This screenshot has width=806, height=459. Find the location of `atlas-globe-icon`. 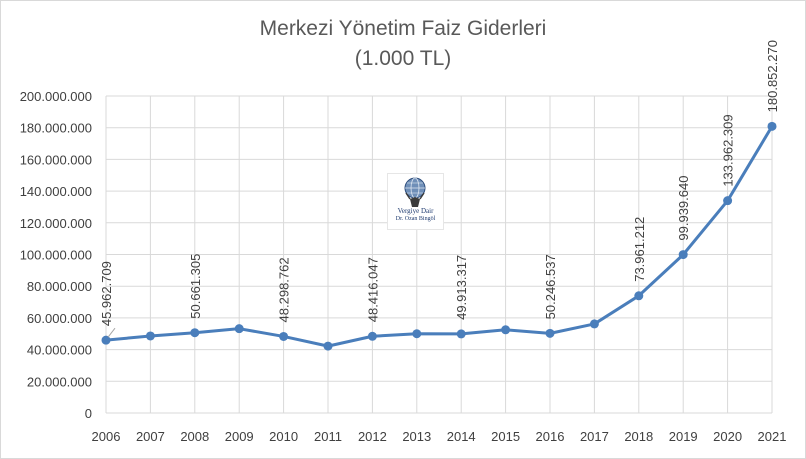

atlas-globe-icon is located at coordinates (415, 192).